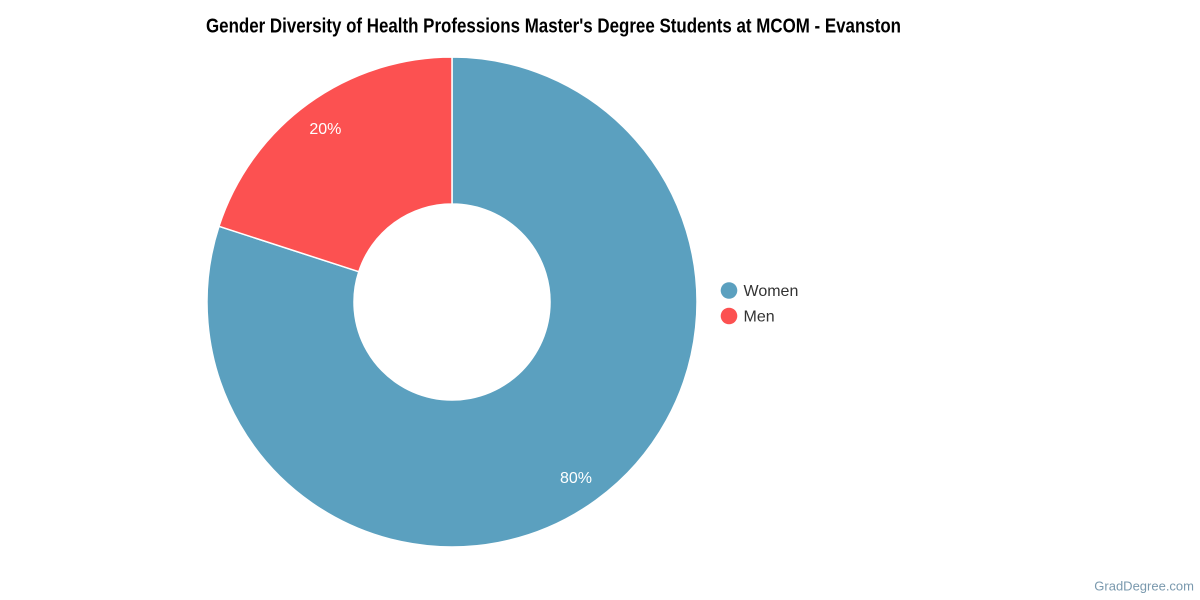 This screenshot has height=600, width=1200. I want to click on svg-text: Men, so click(759, 317).